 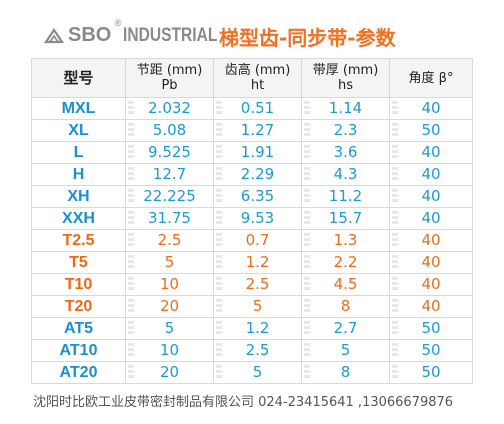 What do you see at coordinates (78, 130) in the screenshot?
I see `cell-model: XL` at bounding box center [78, 130].